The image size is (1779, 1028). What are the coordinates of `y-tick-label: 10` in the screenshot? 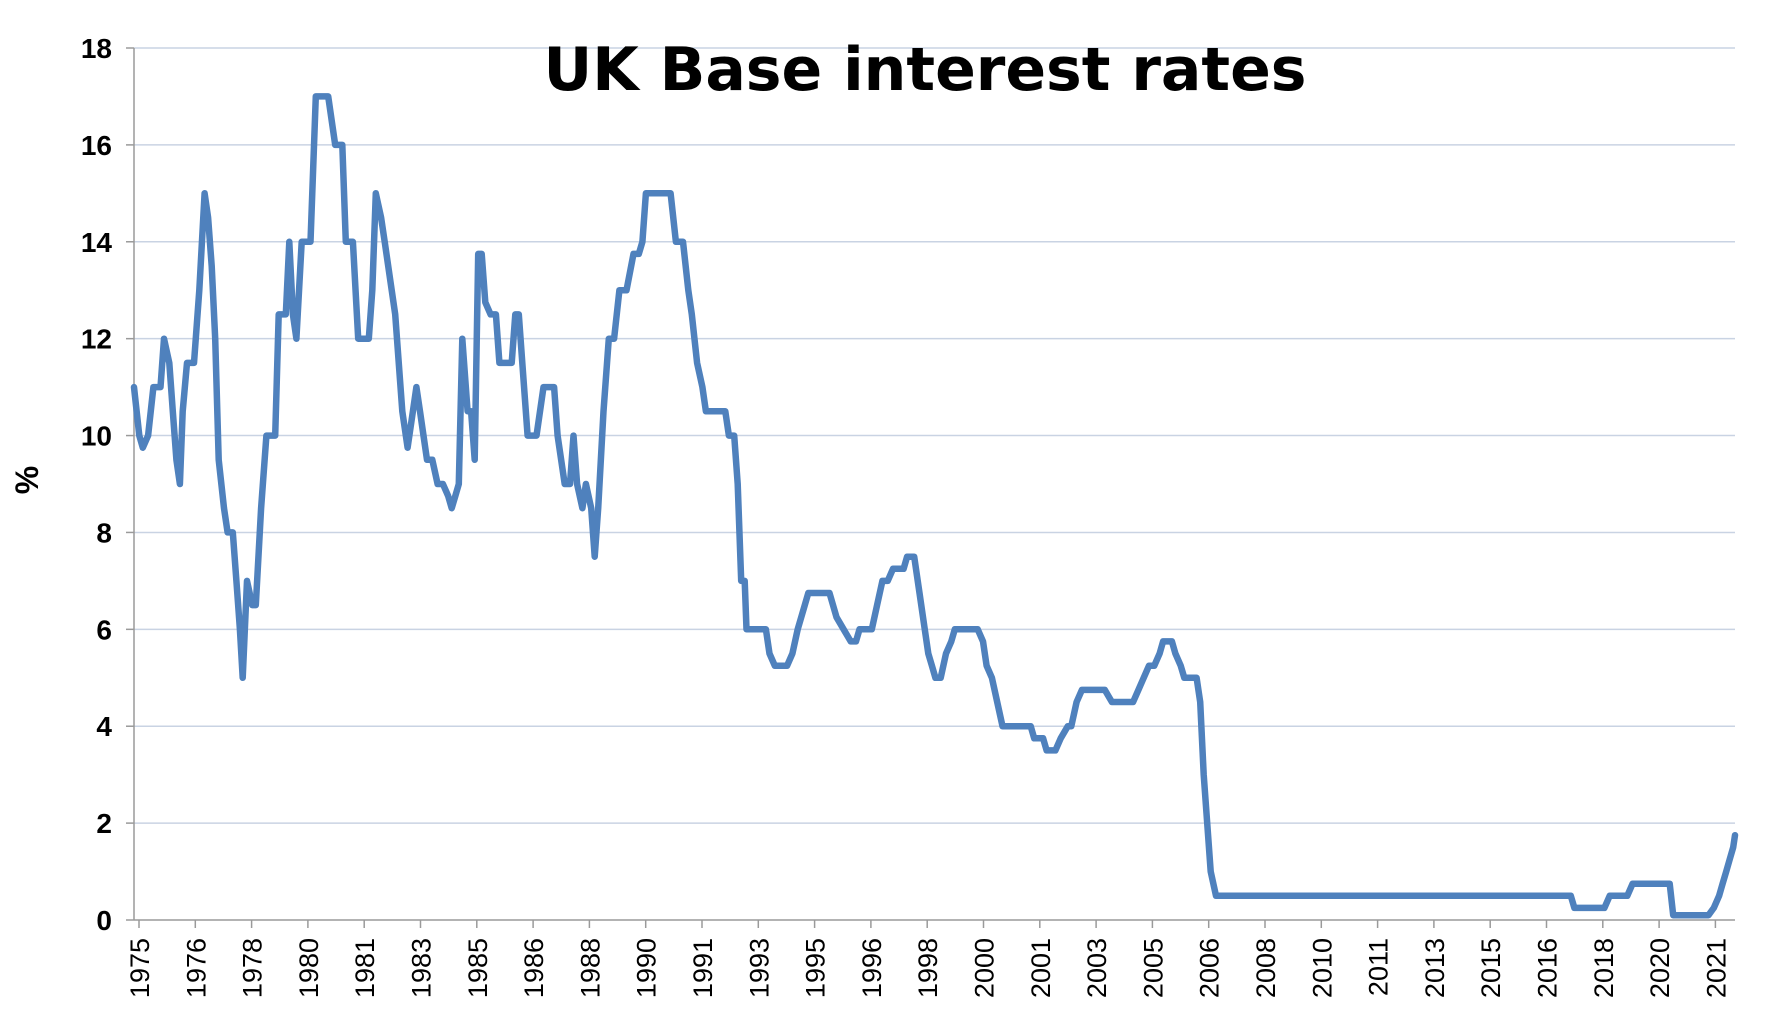 It's located at (96, 436).